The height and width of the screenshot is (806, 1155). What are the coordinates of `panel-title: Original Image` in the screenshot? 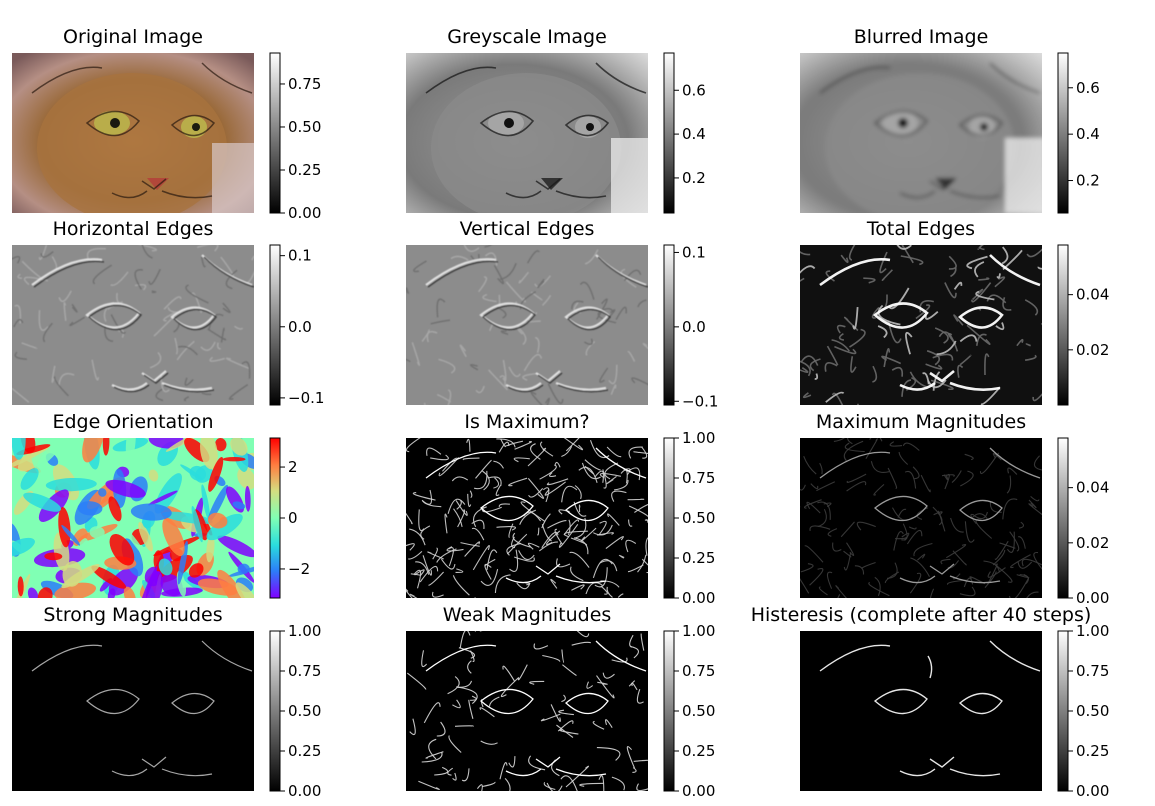 It's located at (133, 37).